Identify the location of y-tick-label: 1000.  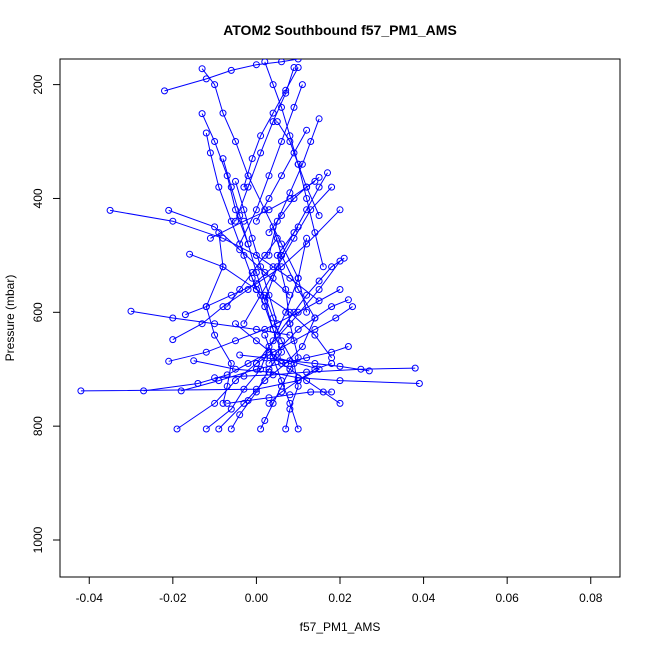
(38, 539).